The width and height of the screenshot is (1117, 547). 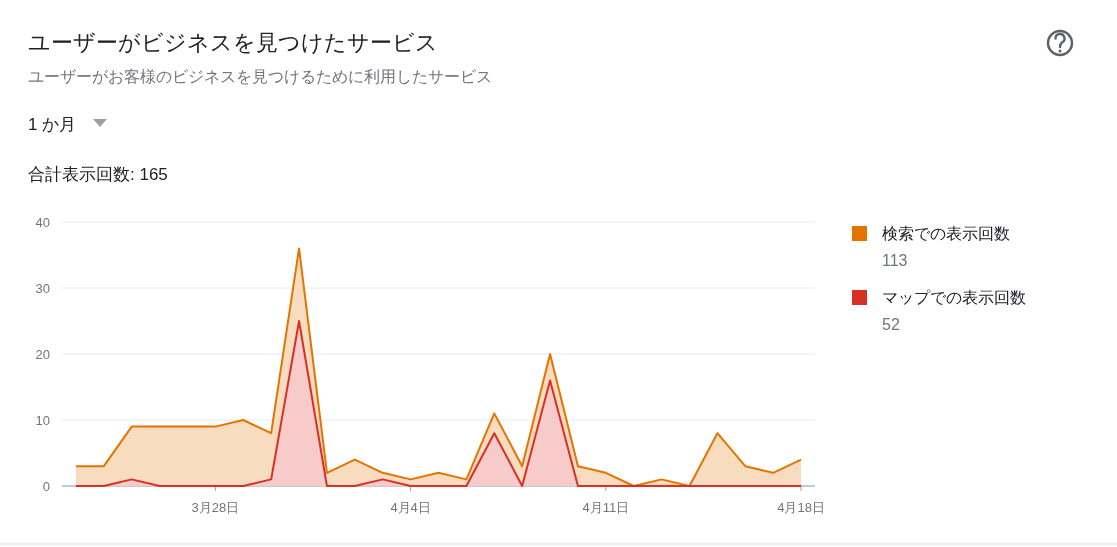 What do you see at coordinates (42, 222) in the screenshot?
I see `y-tick-label: 40` at bounding box center [42, 222].